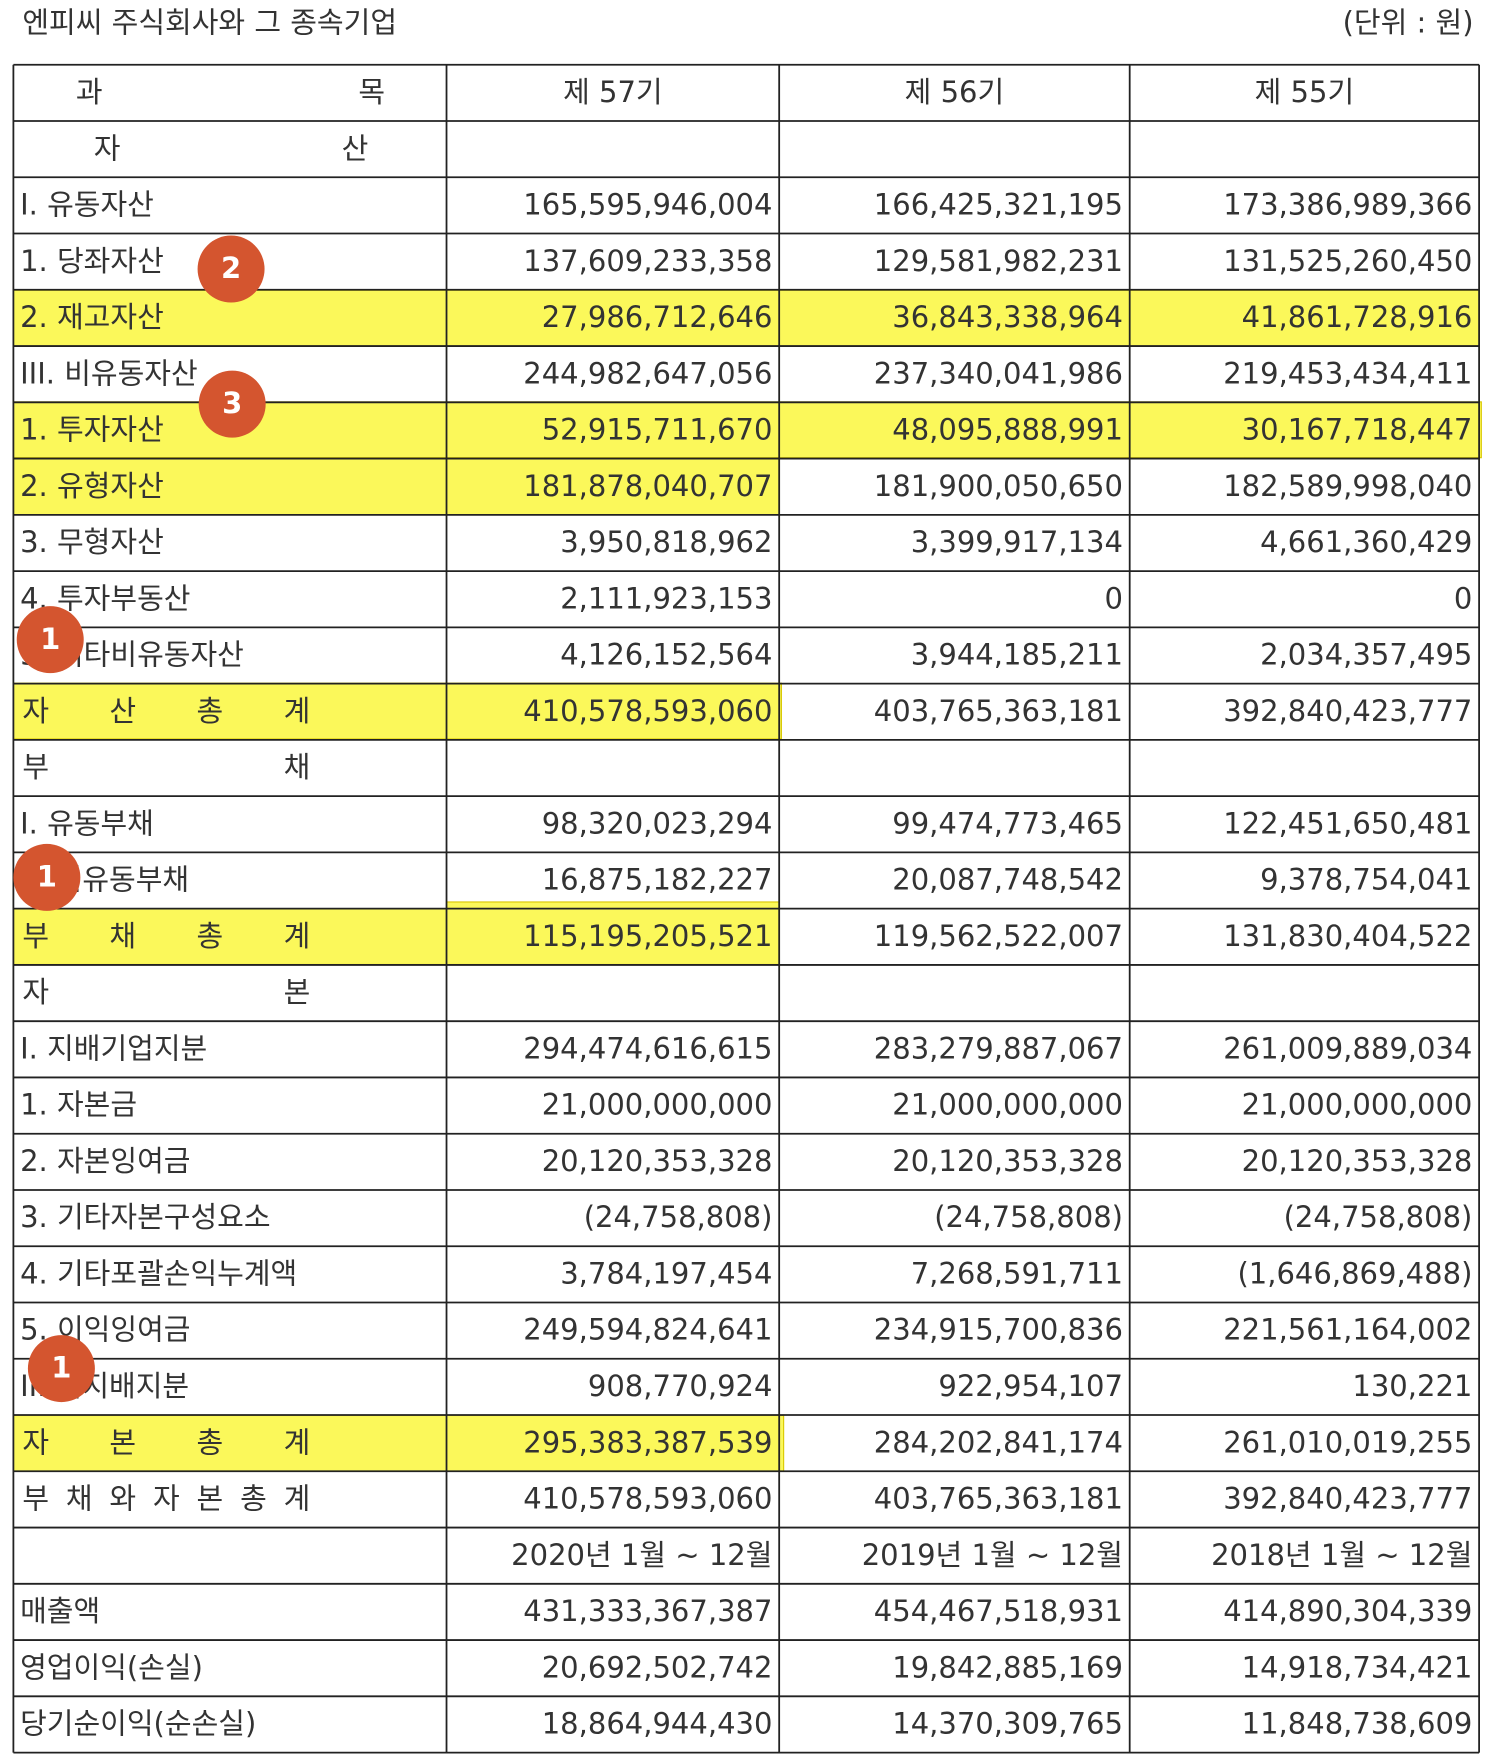 The height and width of the screenshot is (1754, 1507). I want to click on row-label: I. 유동자산, so click(87, 205).